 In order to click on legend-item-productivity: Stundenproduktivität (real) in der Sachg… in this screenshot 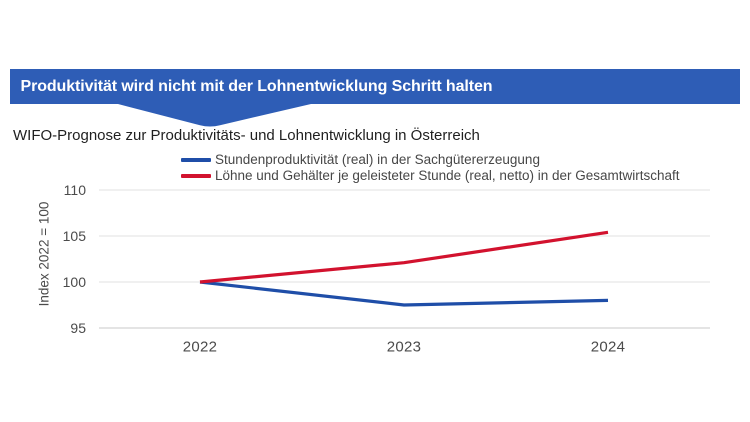, I will do `click(430, 160)`.